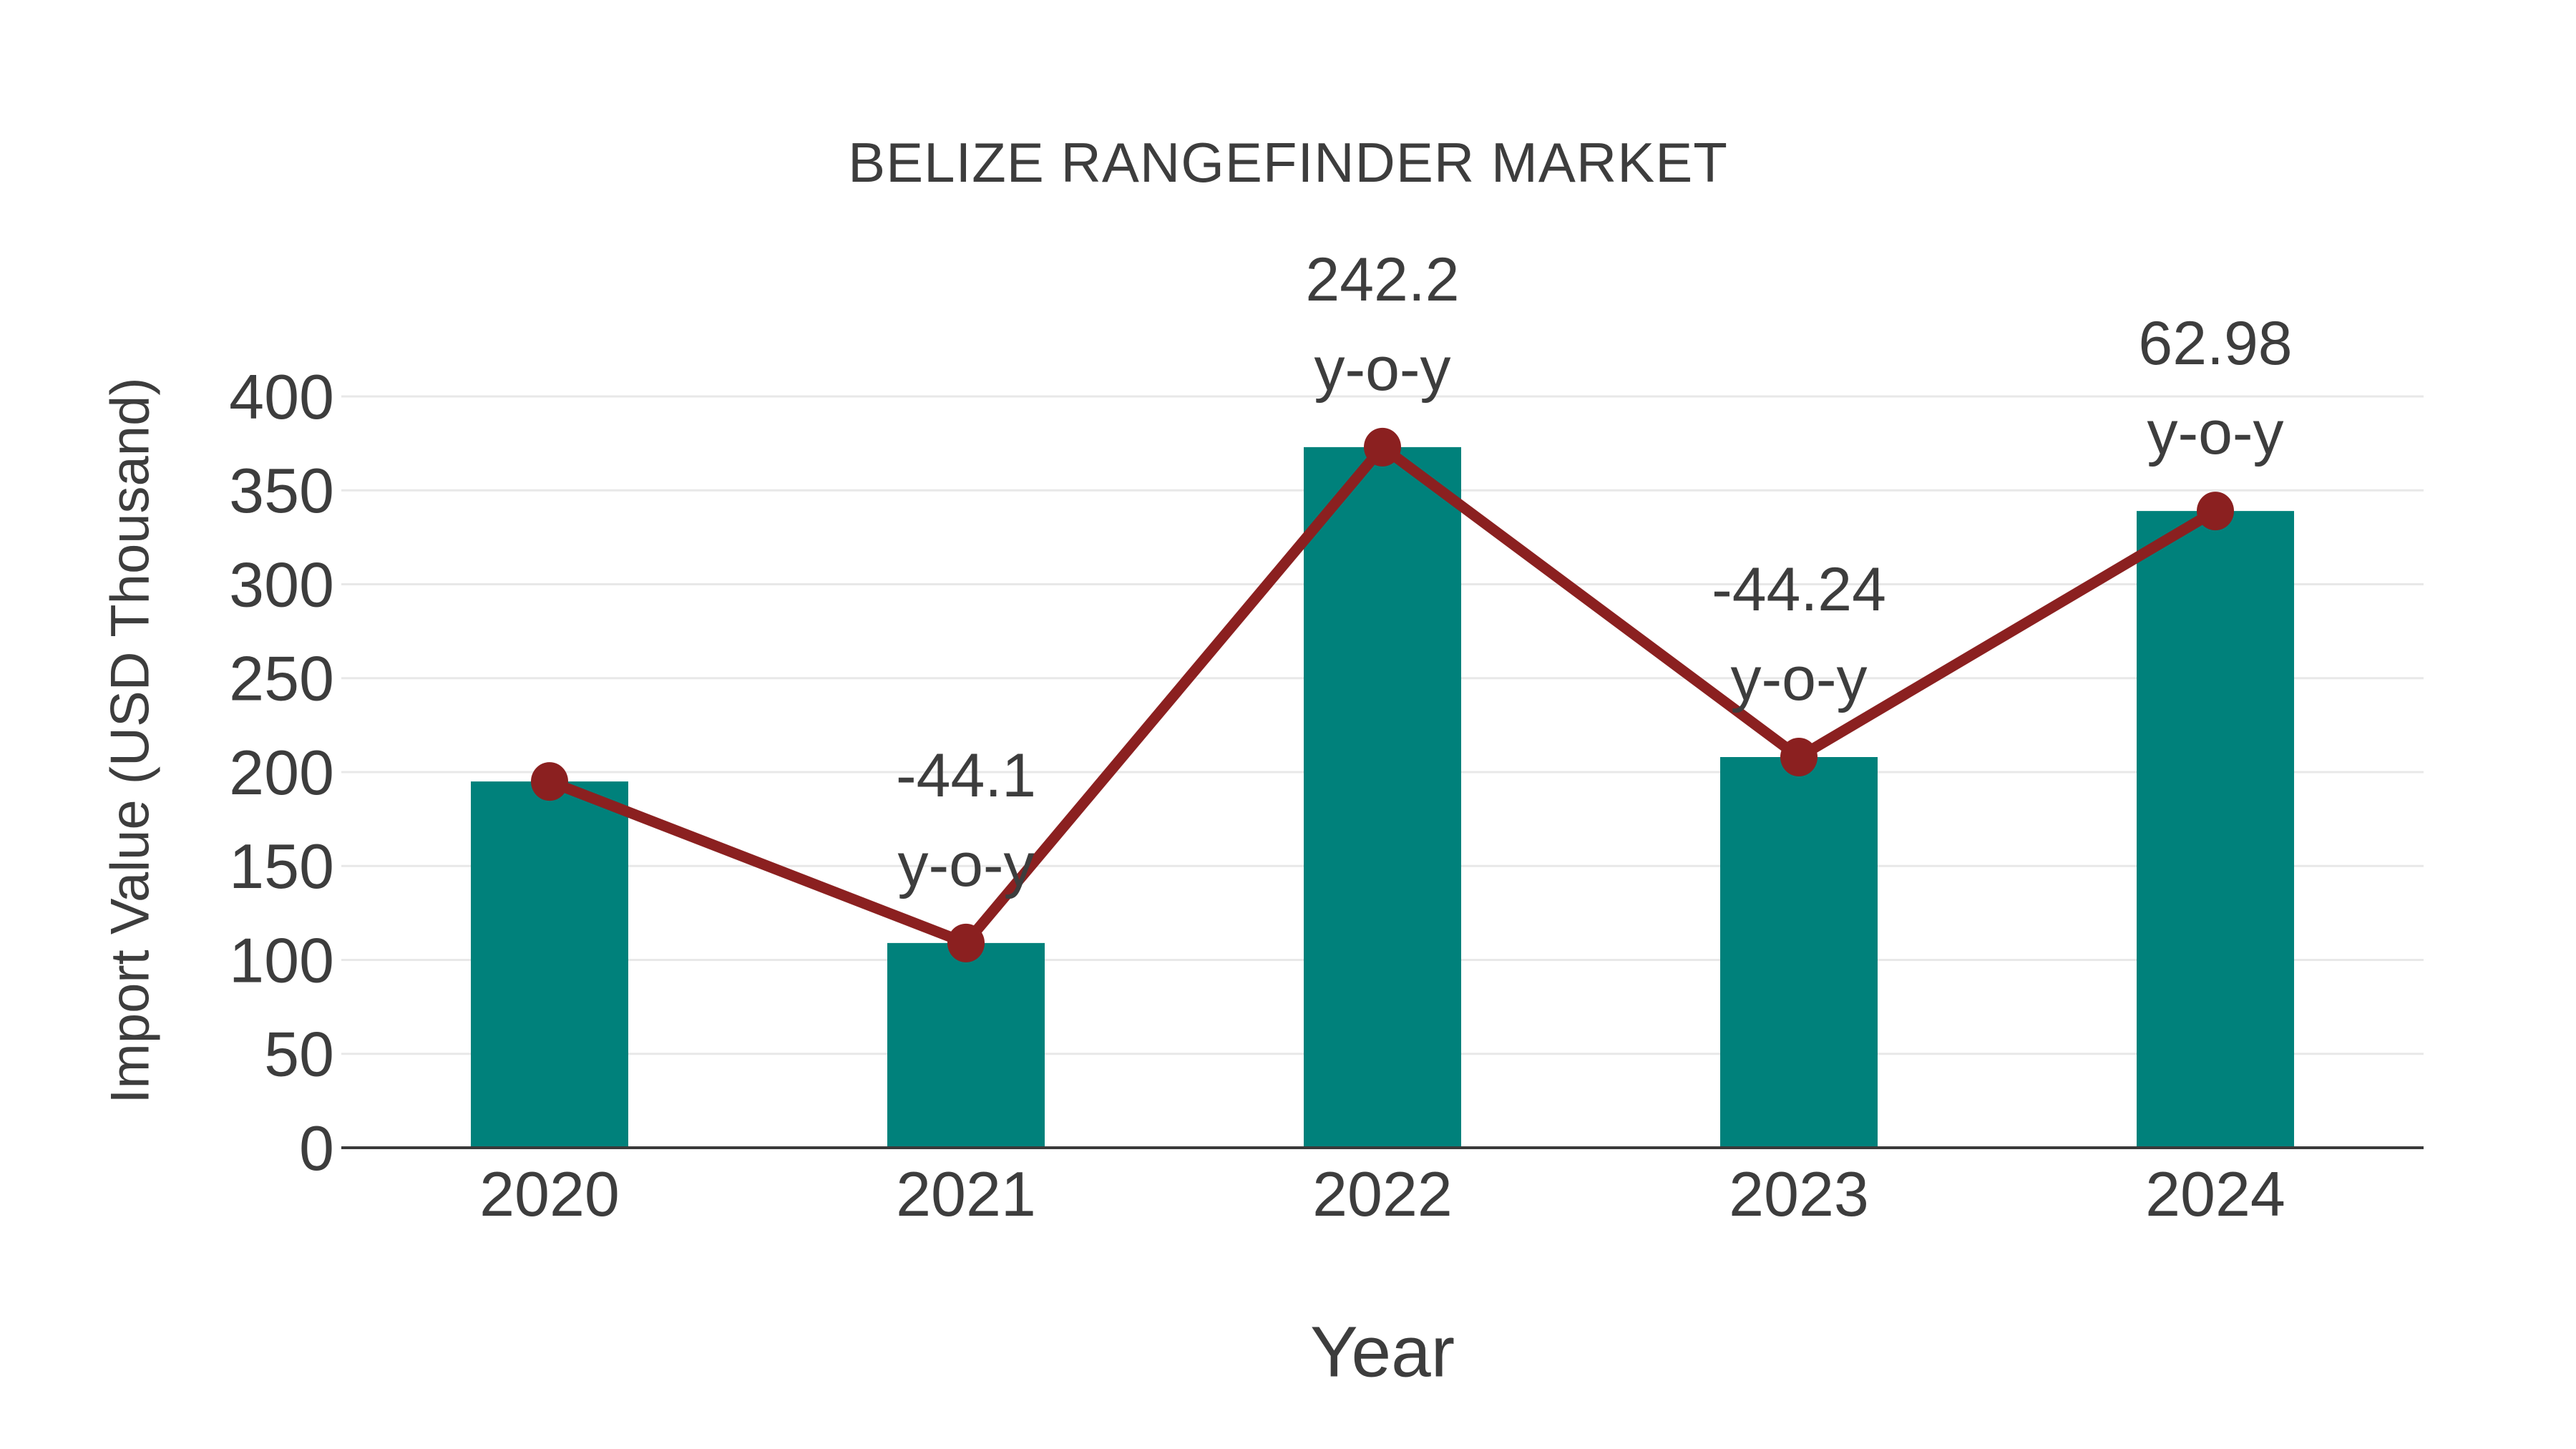 The width and height of the screenshot is (2576, 1449). Describe the element at coordinates (1382, 279) in the screenshot. I see `annotation-value-2022: 242.2` at that location.